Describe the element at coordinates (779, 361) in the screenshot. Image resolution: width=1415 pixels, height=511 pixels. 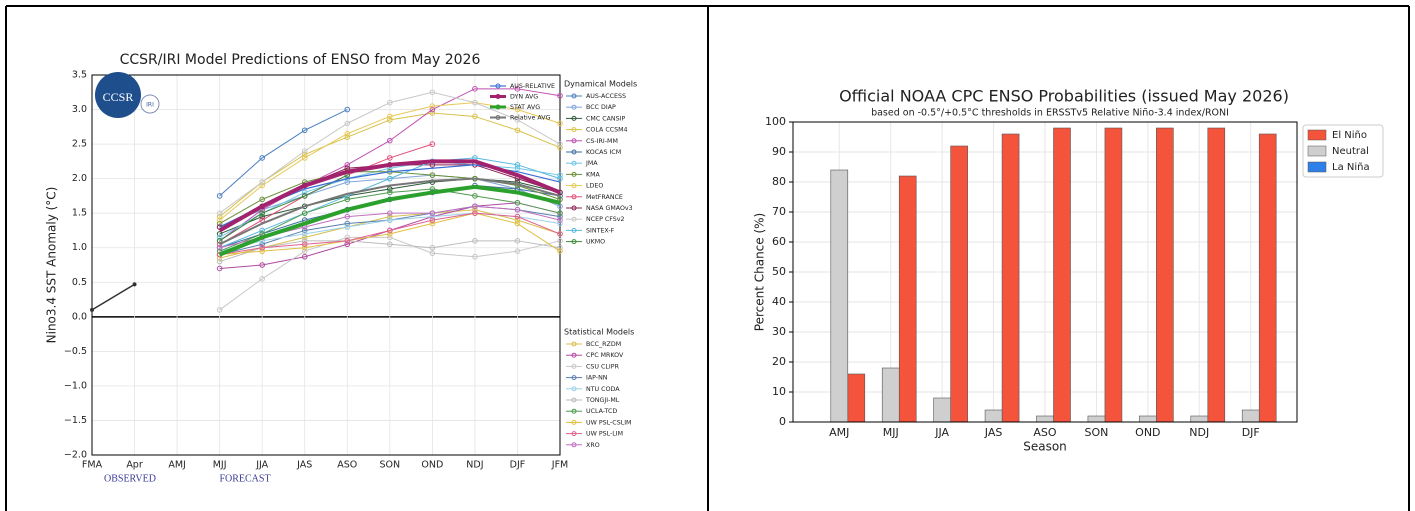
I see `y-tick-label: 20` at that location.